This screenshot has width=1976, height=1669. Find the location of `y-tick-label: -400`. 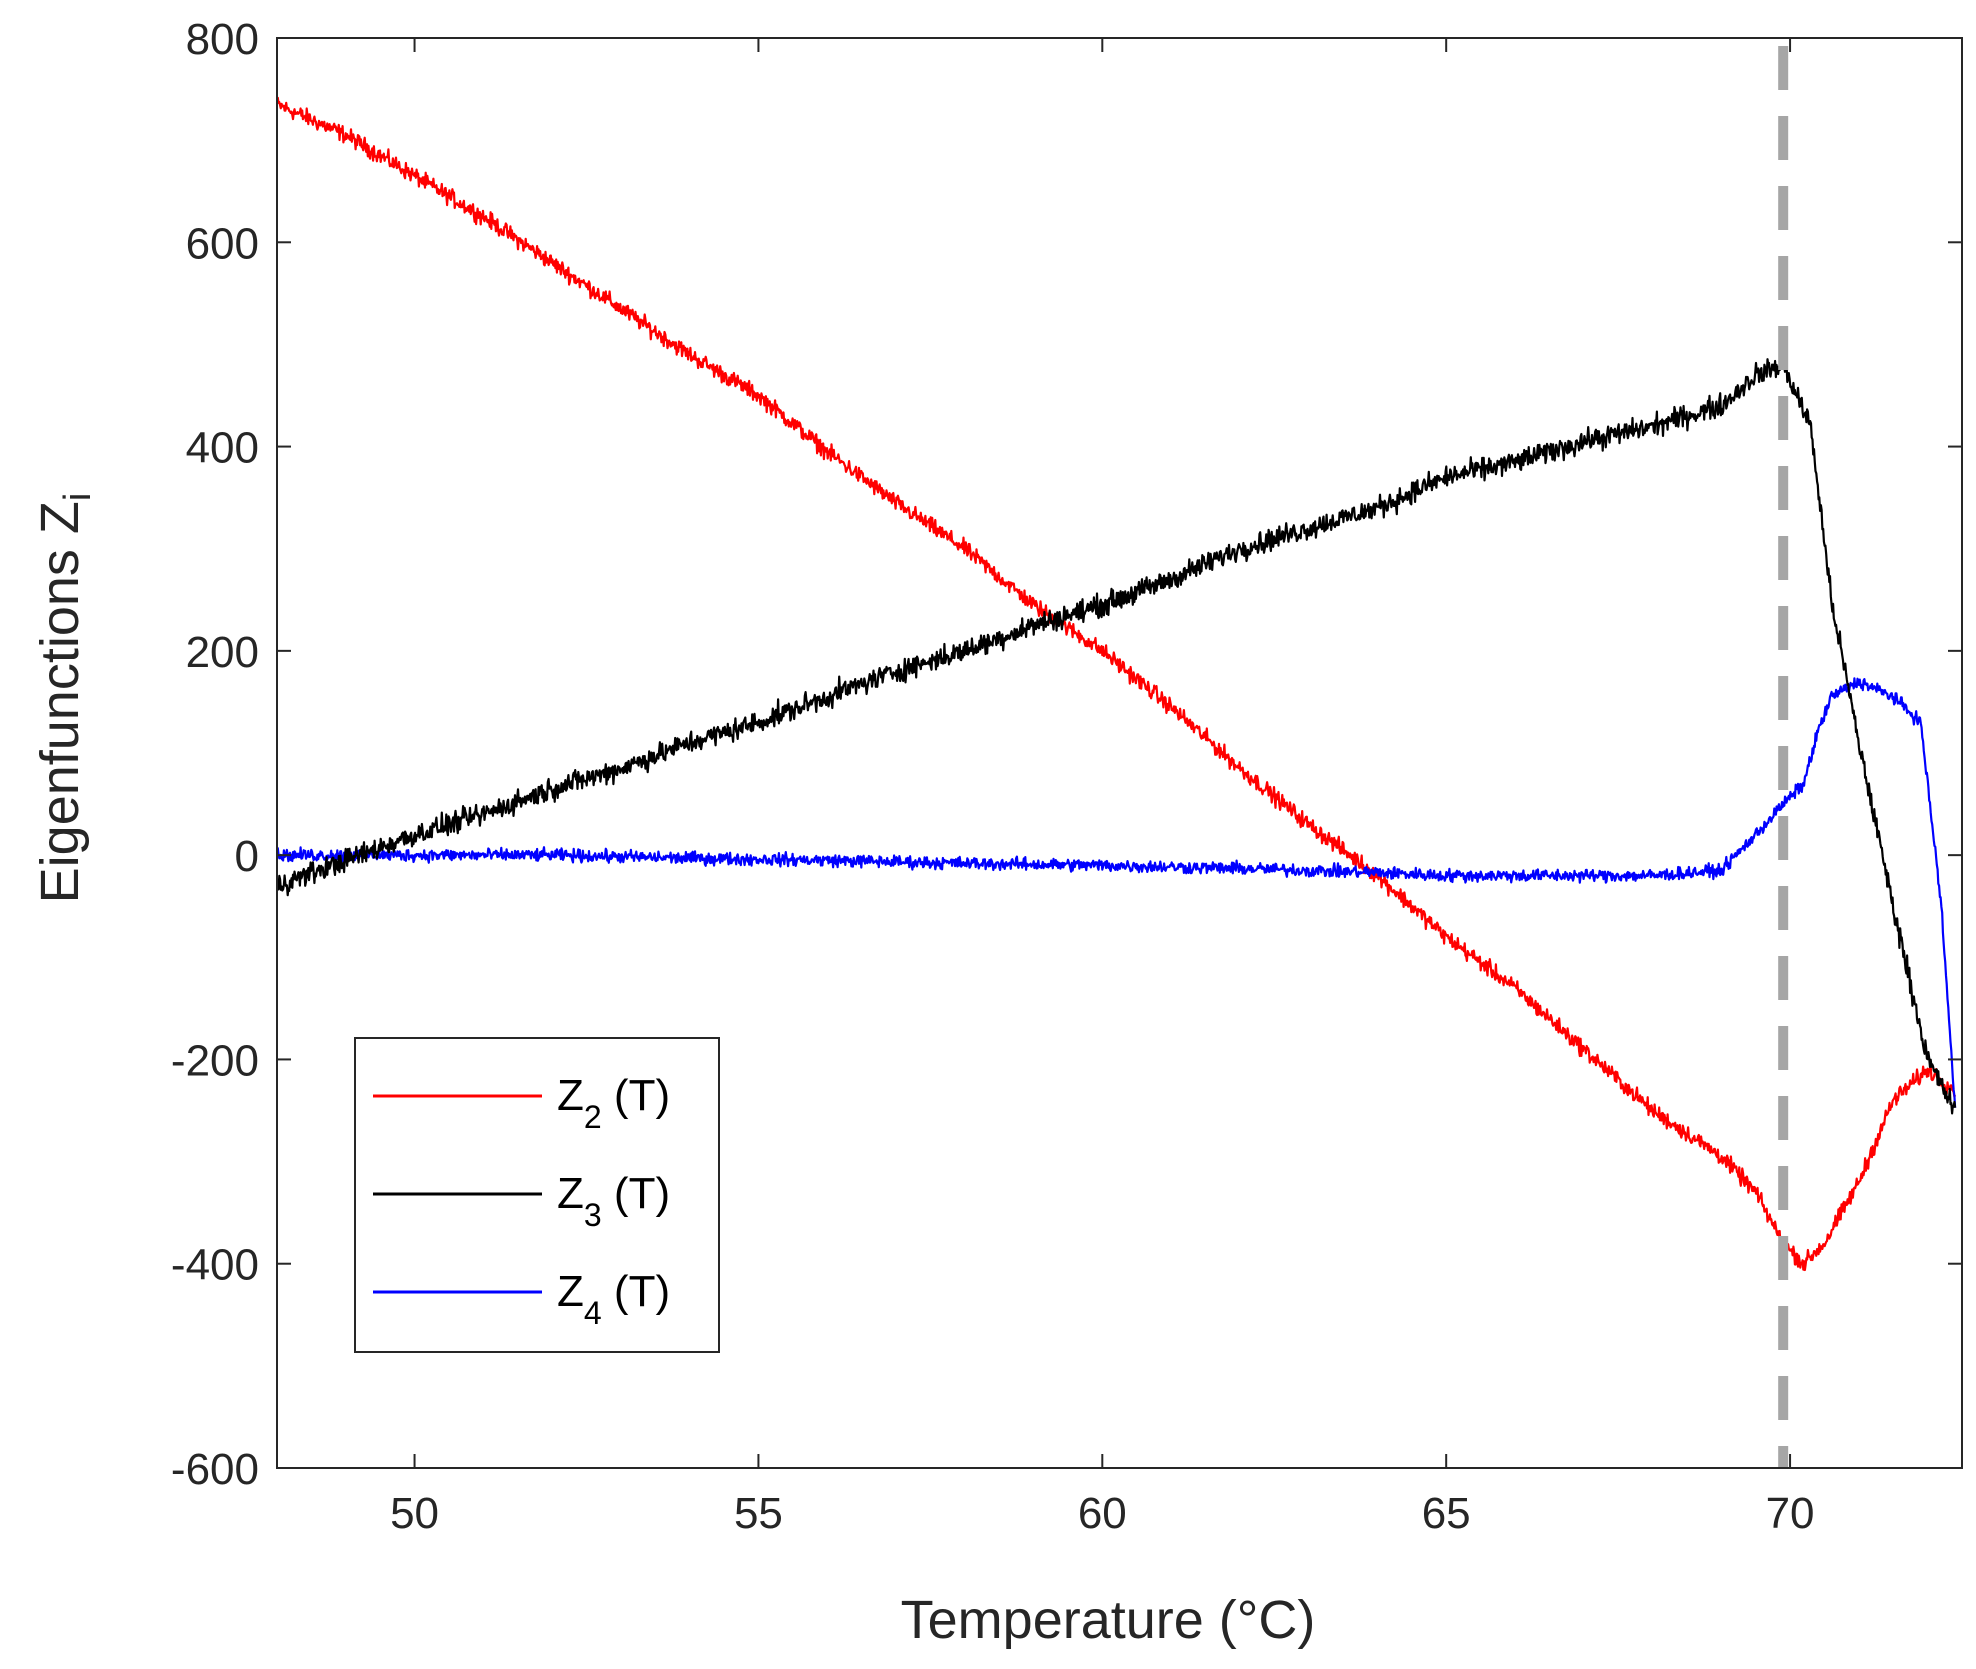

y-tick-label: -400 is located at coordinates (215, 1265).